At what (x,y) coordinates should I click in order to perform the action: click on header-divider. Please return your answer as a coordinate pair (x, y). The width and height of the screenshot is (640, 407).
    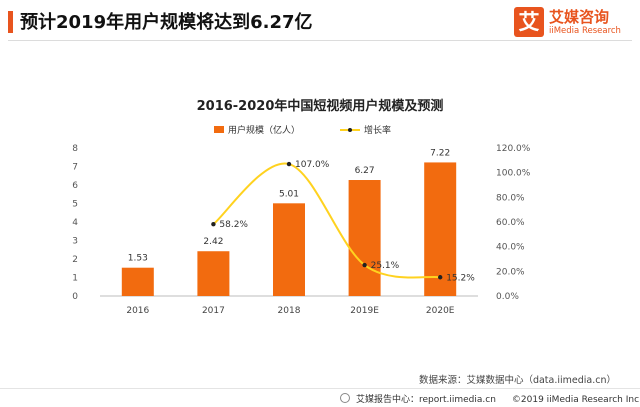
    Looking at the image, I should click on (320, 40).